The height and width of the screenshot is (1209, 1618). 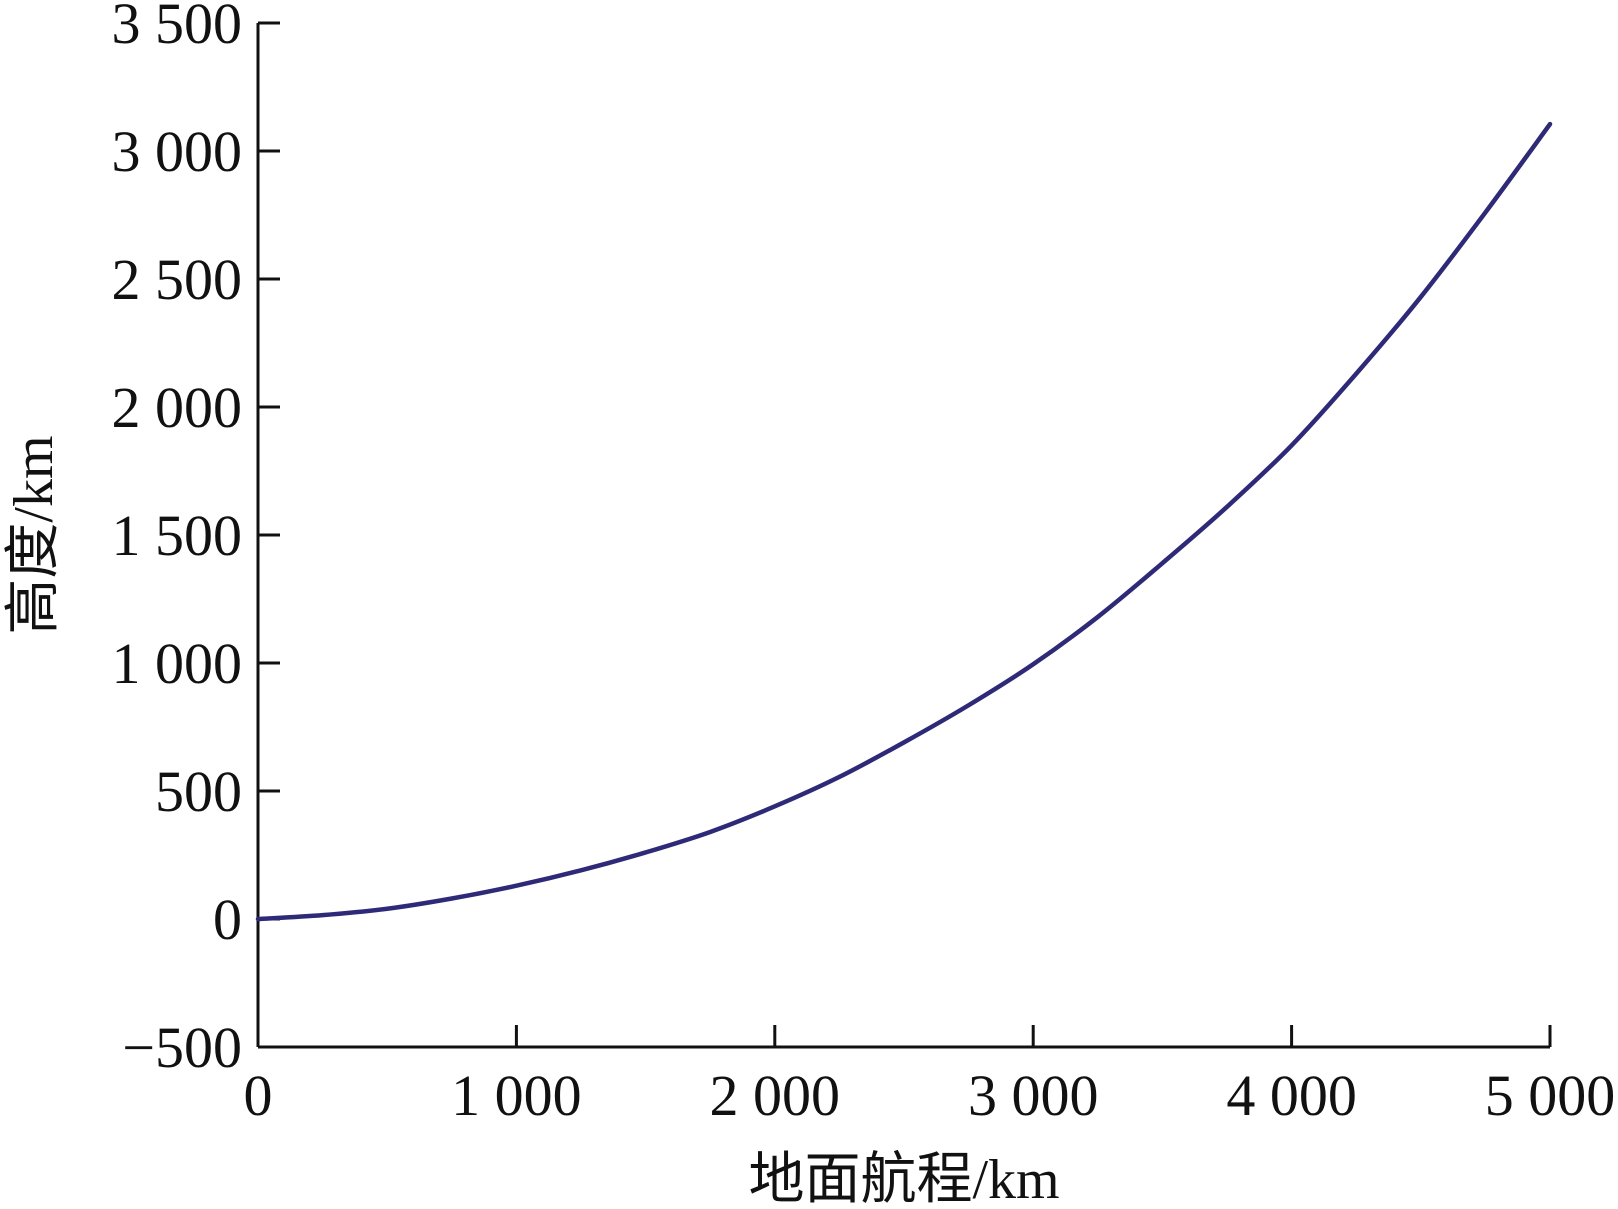 I want to click on y-tick-label: 2 000, so click(x=177, y=407).